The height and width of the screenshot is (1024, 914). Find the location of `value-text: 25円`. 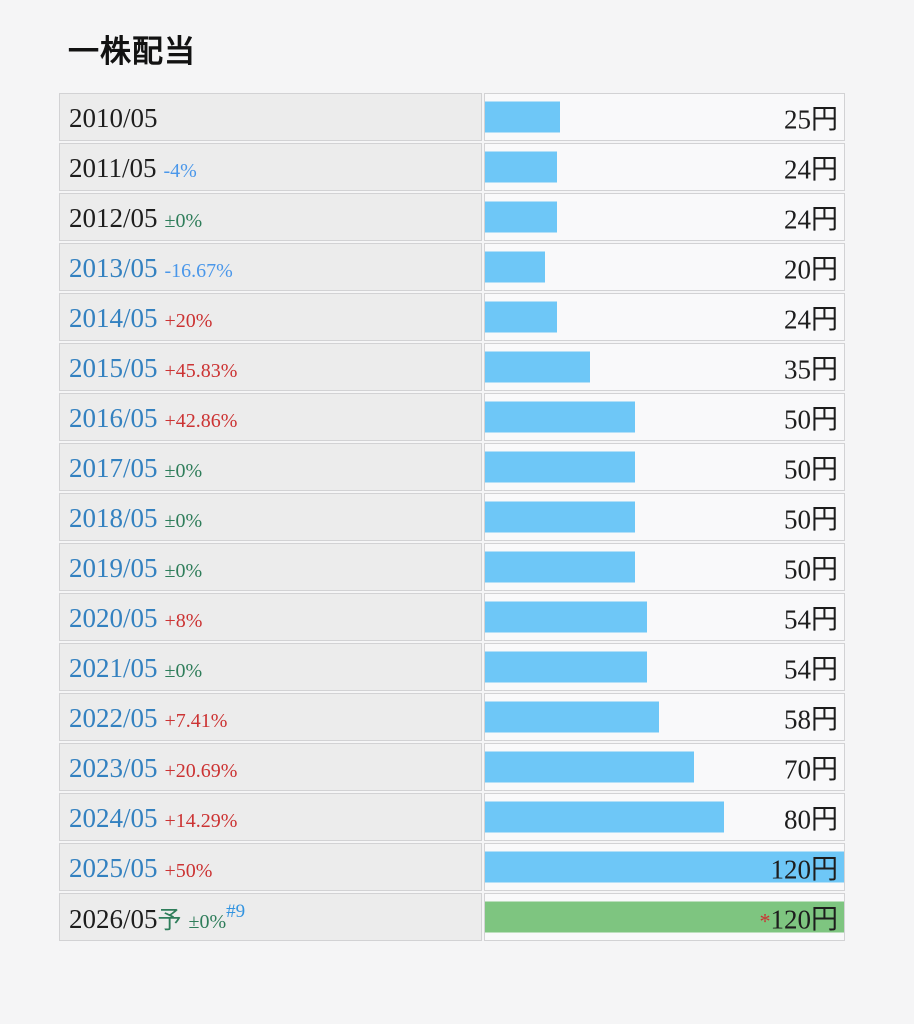

value-text: 25円 is located at coordinates (811, 119).